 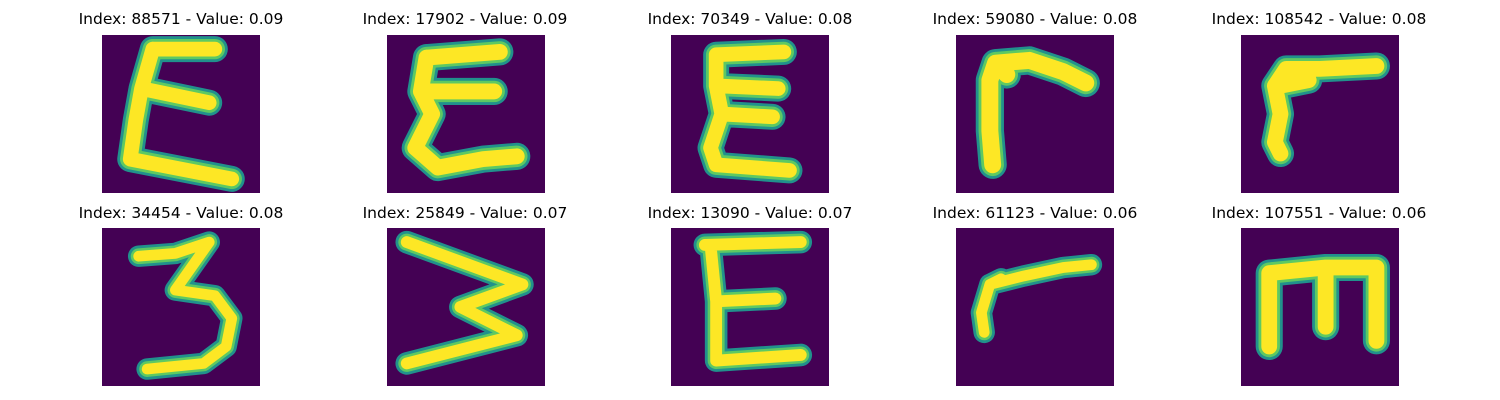 What do you see at coordinates (750, 19) in the screenshot?
I see `panel-title: Index: 70349 - Value: 0.08` at bounding box center [750, 19].